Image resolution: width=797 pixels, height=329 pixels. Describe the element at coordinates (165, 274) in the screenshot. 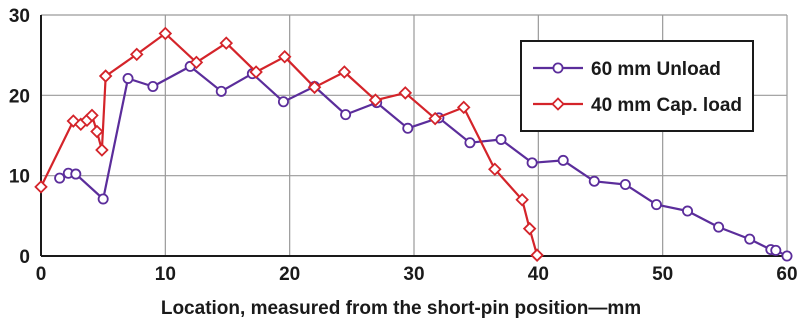

I see `x-tick-label: 10` at that location.